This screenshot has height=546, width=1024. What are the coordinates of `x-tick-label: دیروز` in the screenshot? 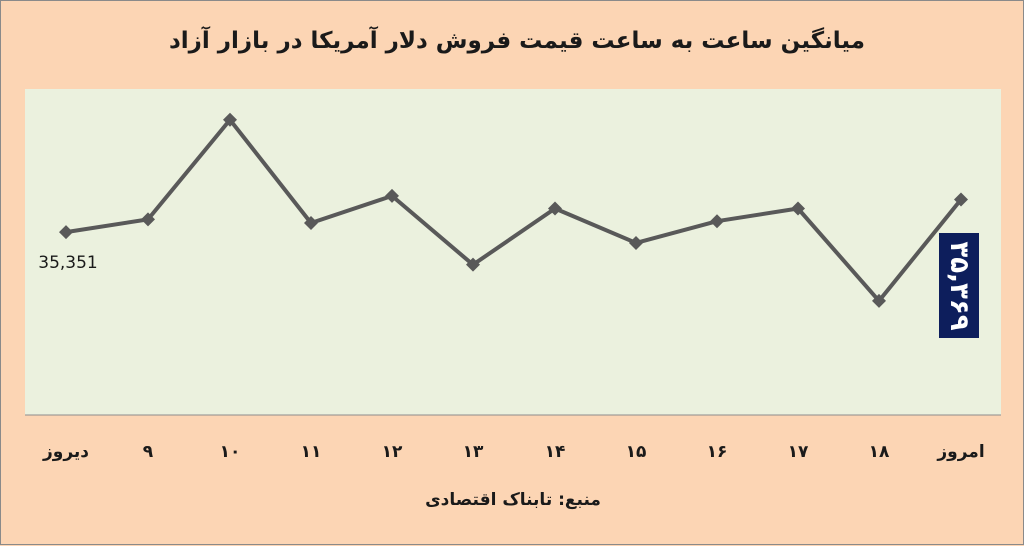 It's located at (65, 452).